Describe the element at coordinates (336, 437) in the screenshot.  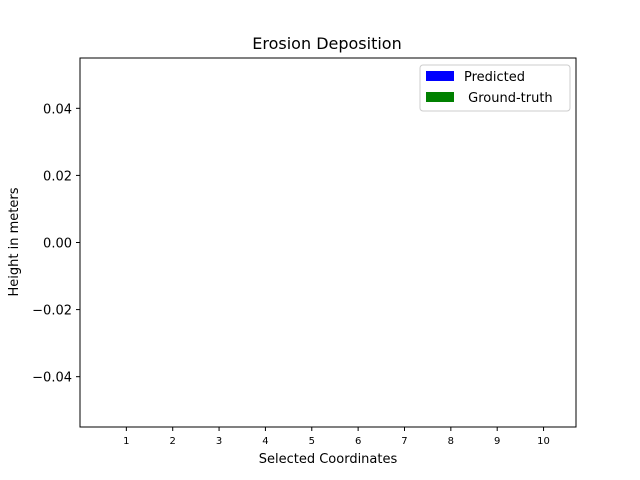
I see `x-axis-ticks: 1 2 3 4 5 6 7 8 9 10` at that location.